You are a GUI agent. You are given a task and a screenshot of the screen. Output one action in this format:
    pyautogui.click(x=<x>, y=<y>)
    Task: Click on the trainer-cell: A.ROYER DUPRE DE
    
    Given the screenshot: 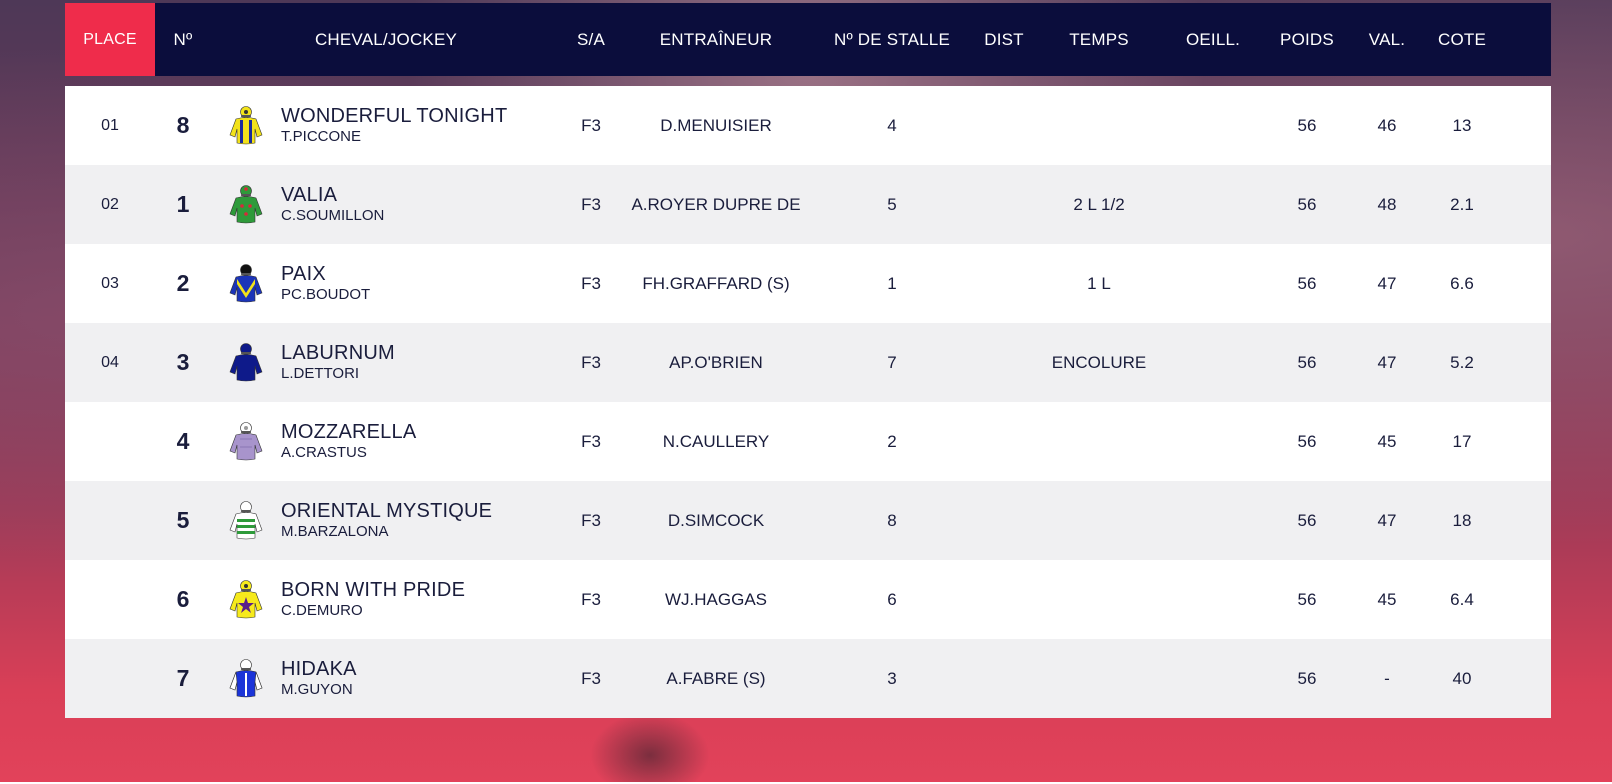 What is the action you would take?
    pyautogui.click(x=716, y=204)
    